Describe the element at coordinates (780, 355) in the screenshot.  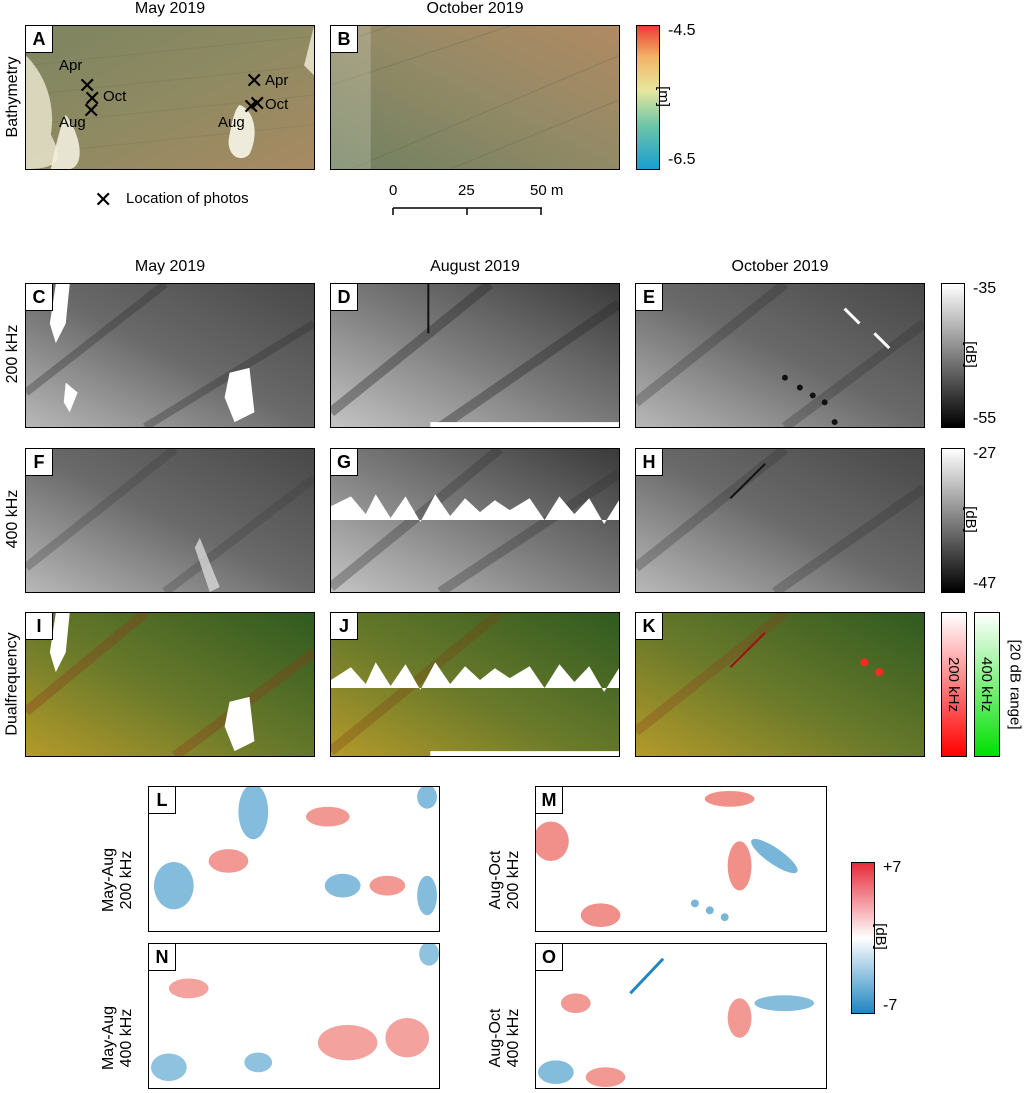
I see `panel-e-200khz-oct: E` at that location.